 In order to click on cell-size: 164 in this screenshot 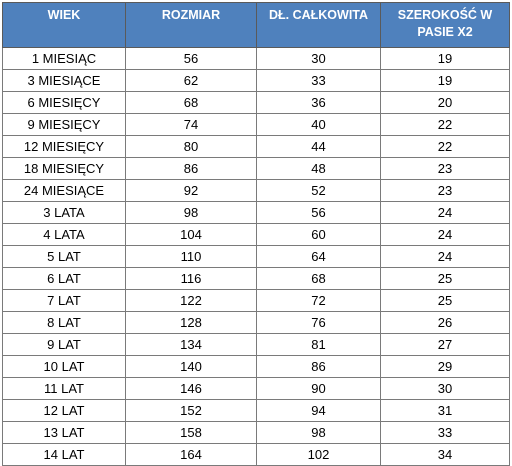, I will do `click(191, 454)`.